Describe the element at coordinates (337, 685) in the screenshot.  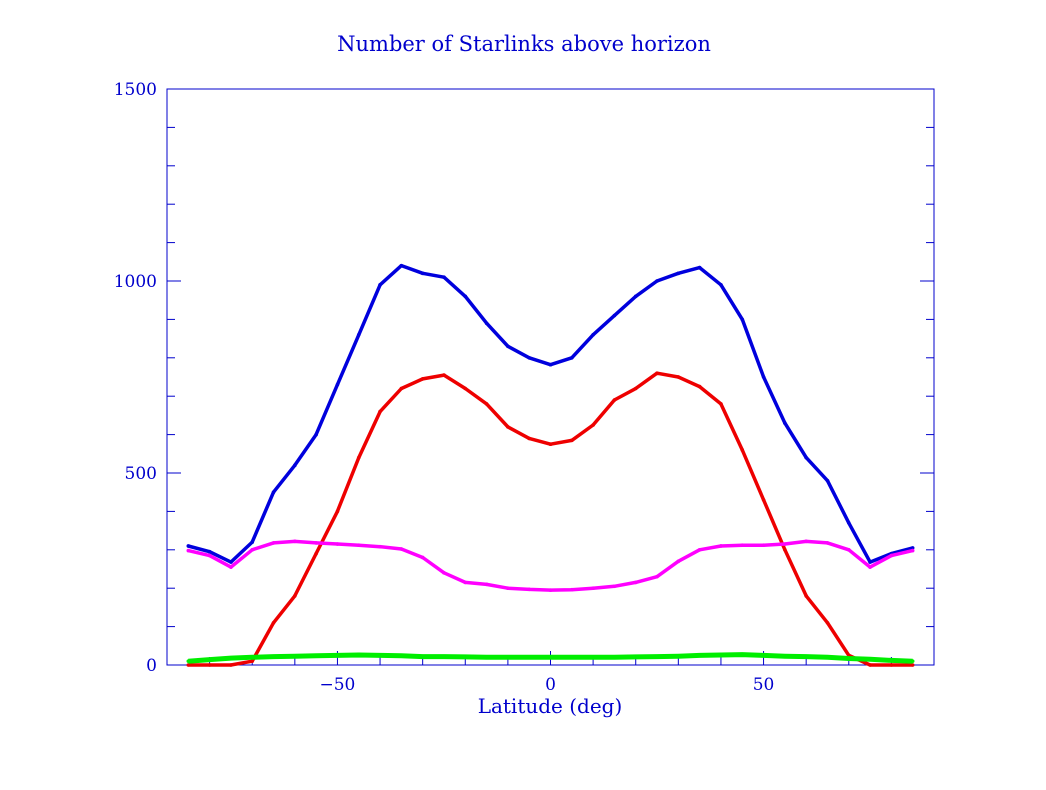
I see `x-tick-label: −50` at that location.